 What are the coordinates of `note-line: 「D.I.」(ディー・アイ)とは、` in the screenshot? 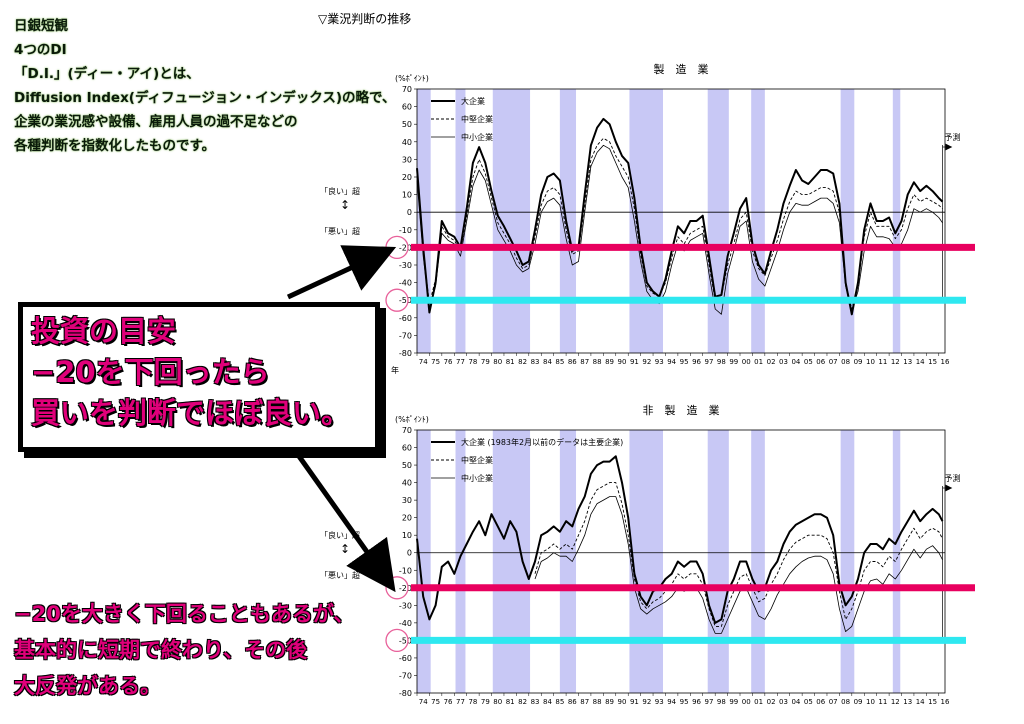 It's located at (107, 74).